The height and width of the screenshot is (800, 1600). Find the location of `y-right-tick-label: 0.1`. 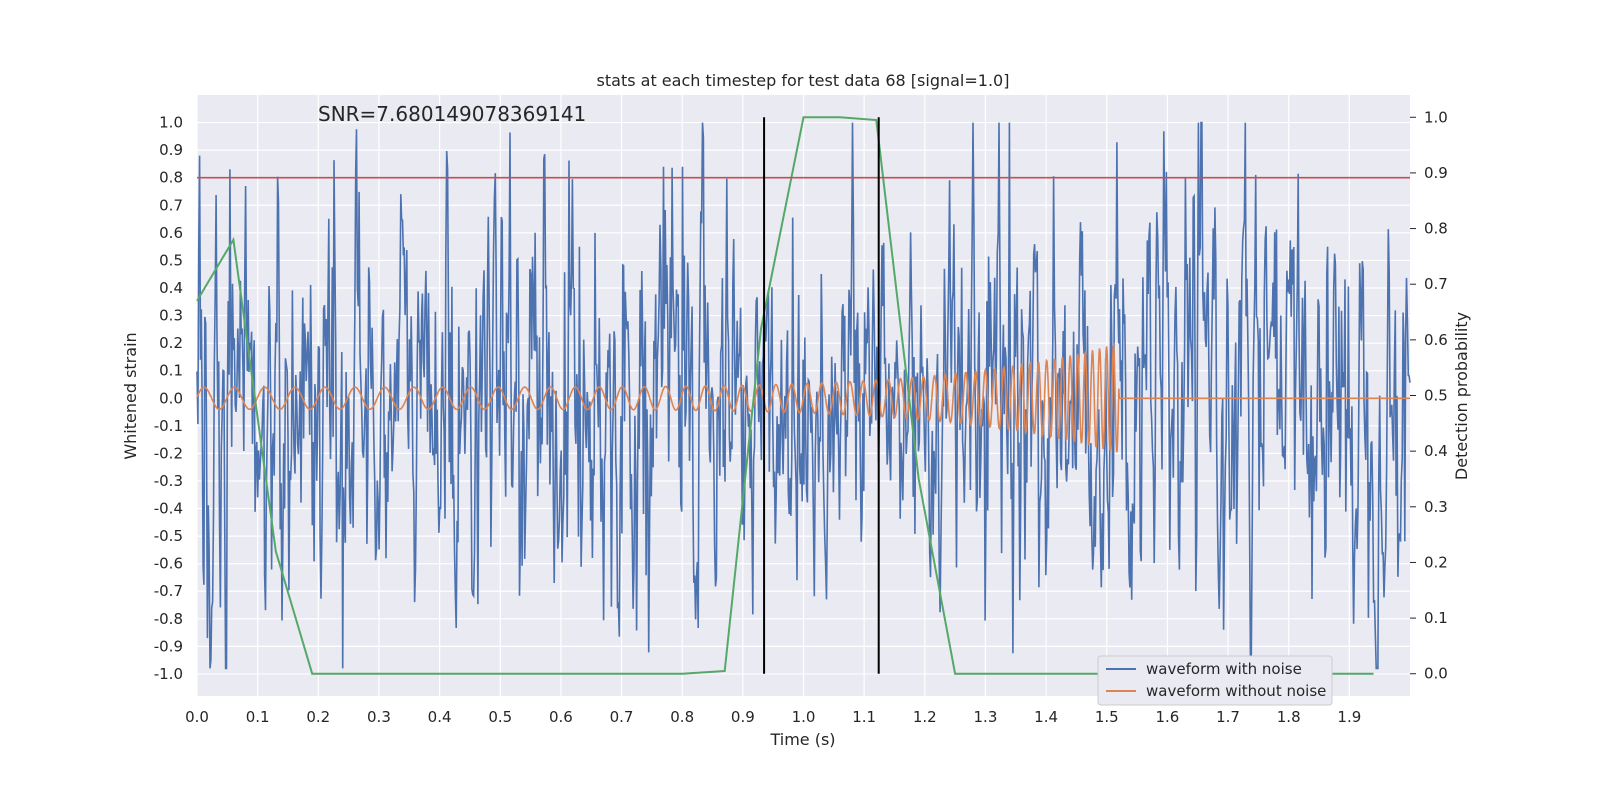

y-right-tick-label: 0.1 is located at coordinates (1436, 618).